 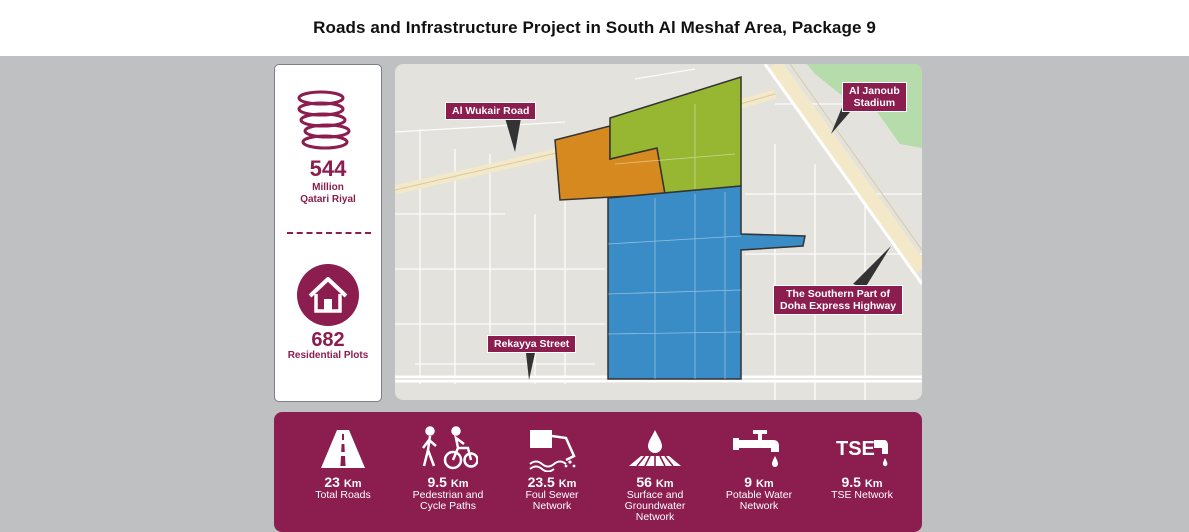 What do you see at coordinates (881, 453) in the screenshot?
I see `tse-tap-icon` at bounding box center [881, 453].